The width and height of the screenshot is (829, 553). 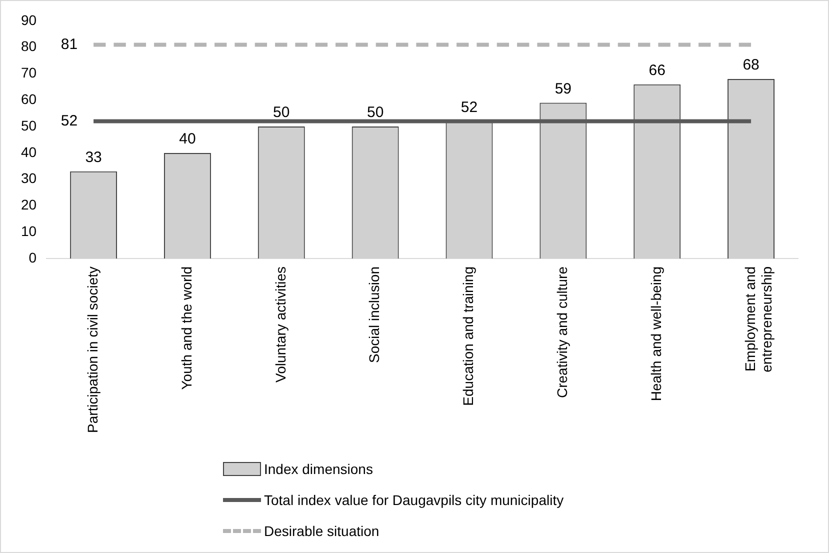 What do you see at coordinates (32, 257) in the screenshot?
I see `y-tick-label: 0` at bounding box center [32, 257].